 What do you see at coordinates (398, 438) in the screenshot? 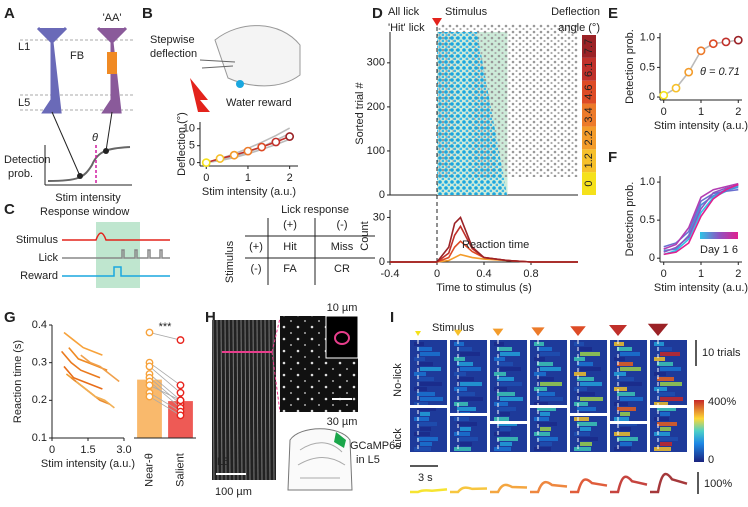
I see `group-label: Lick` at bounding box center [398, 438].